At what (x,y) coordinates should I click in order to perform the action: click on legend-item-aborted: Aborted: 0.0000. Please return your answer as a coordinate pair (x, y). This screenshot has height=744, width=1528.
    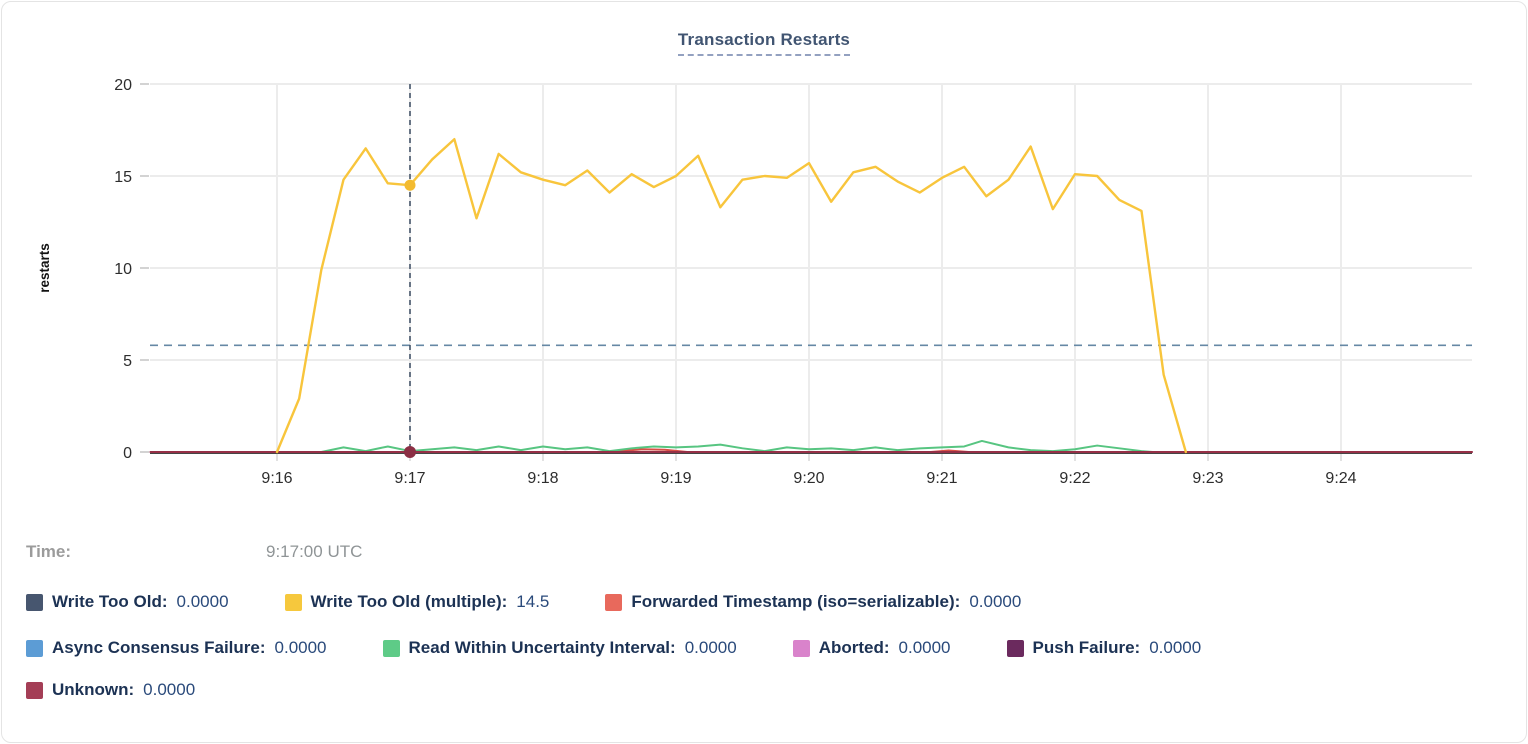
    Looking at the image, I should click on (871, 648).